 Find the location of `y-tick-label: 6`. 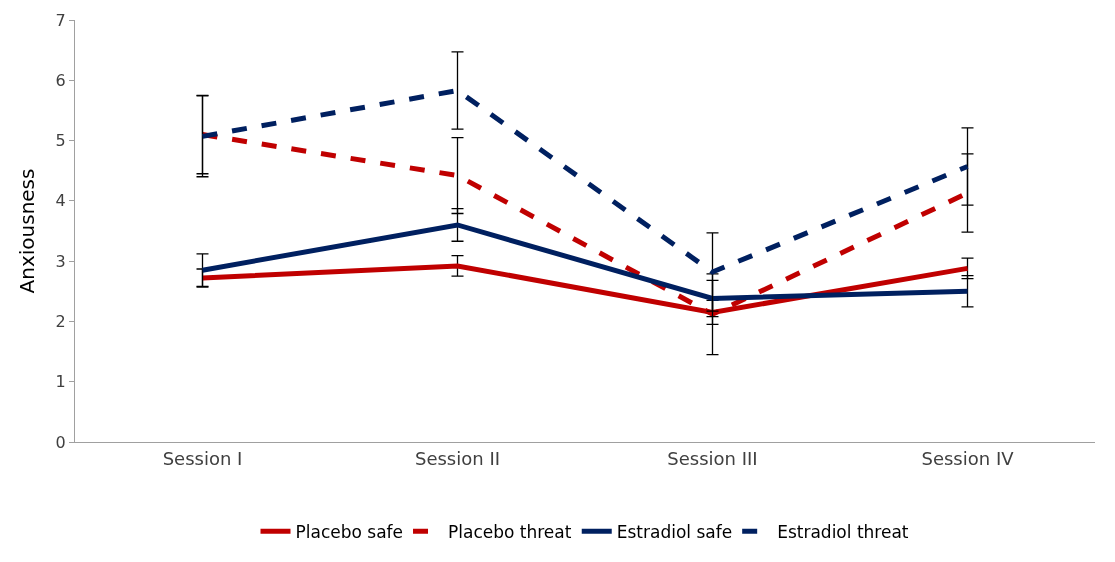

y-tick-label: 6 is located at coordinates (60, 80).